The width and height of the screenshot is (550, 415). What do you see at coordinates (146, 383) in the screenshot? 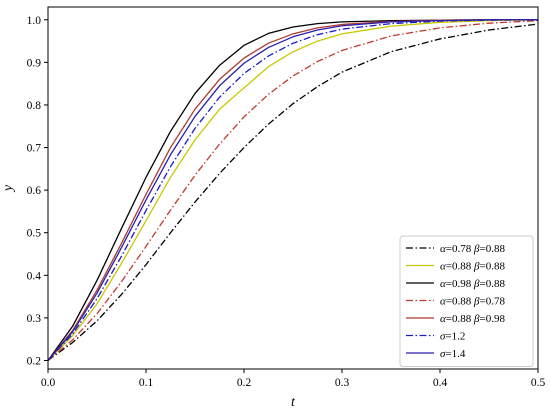
I see `x-tick-label: 0.1` at bounding box center [146, 383].